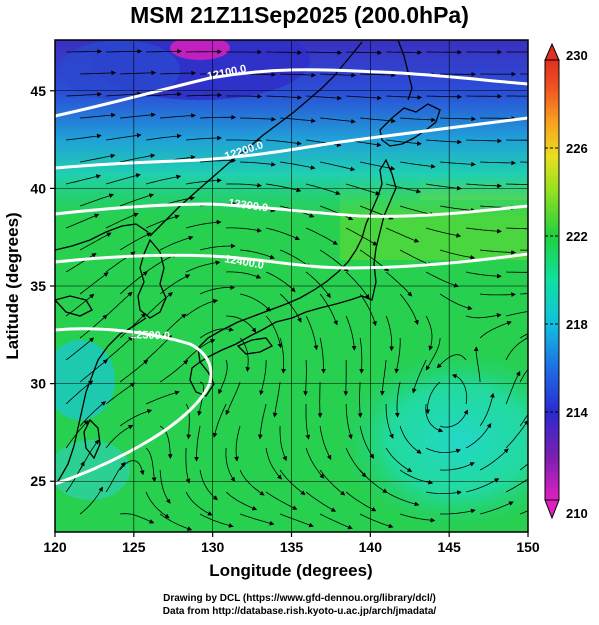 The height and width of the screenshot is (625, 599). I want to click on x-axis-title: Longitude (degrees), so click(290, 570).